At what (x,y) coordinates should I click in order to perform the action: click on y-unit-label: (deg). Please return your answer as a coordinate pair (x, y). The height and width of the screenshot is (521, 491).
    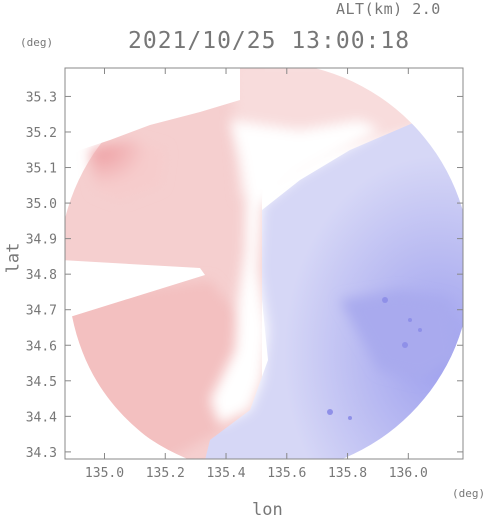
    Looking at the image, I should click on (37, 42).